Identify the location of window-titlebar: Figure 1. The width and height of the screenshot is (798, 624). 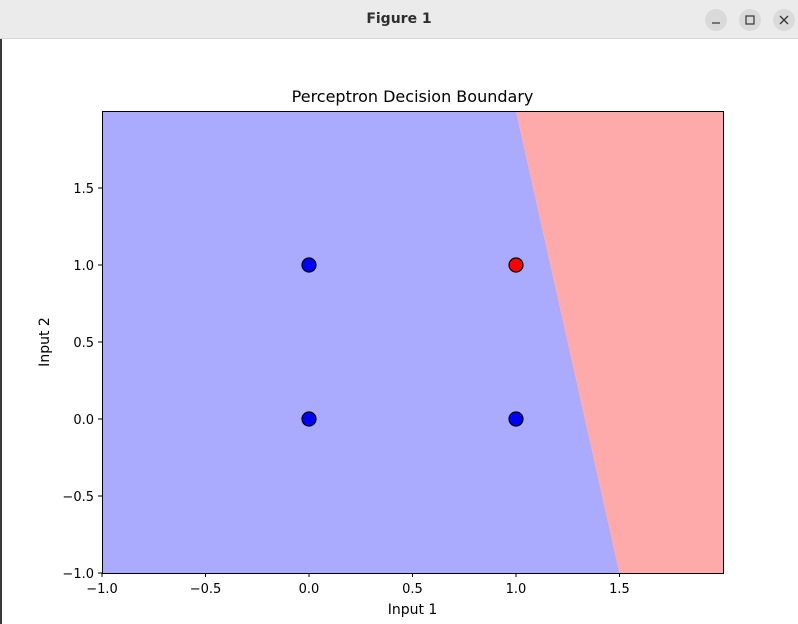
(399, 19).